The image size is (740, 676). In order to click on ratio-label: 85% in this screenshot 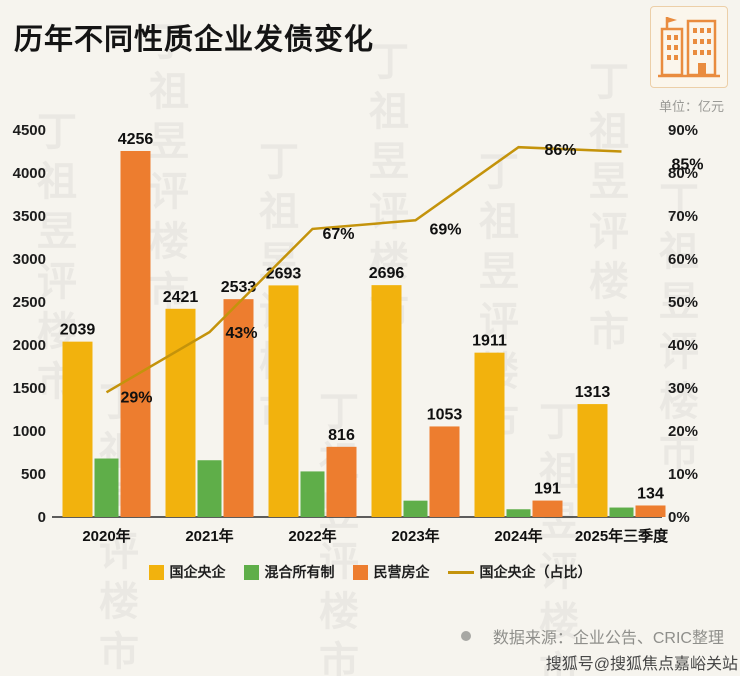, I will do `click(688, 165)`.